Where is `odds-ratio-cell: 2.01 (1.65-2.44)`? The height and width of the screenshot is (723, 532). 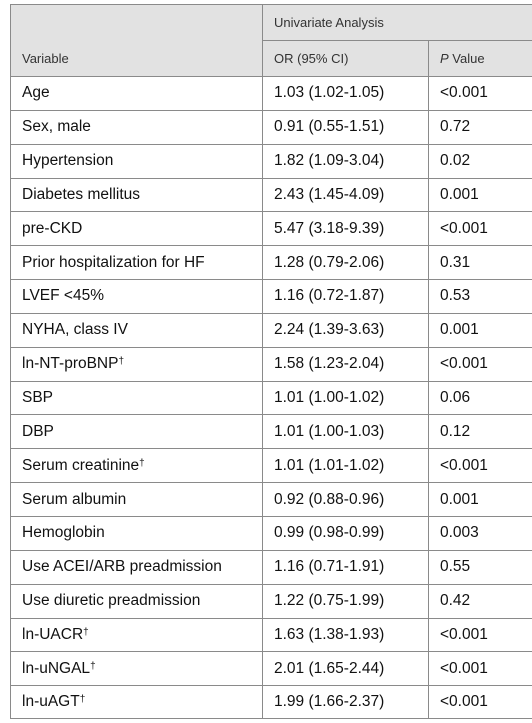 odds-ratio-cell: 2.01 (1.65-2.44) is located at coordinates (346, 669).